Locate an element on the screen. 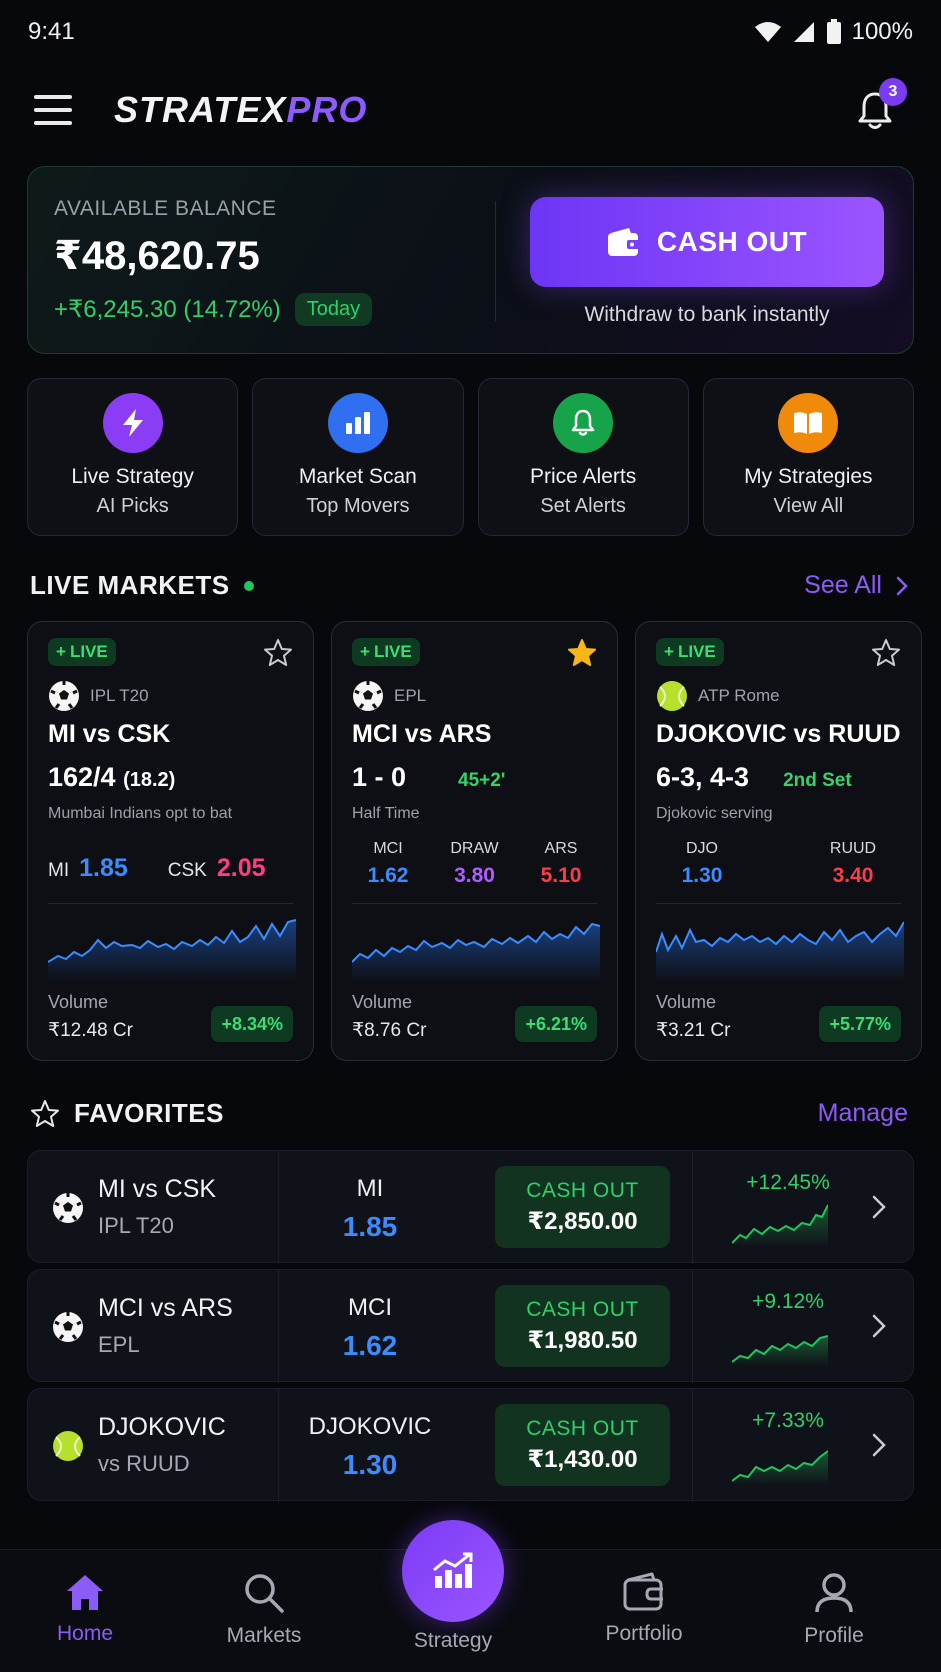 The width and height of the screenshot is (941, 1672). favorite-cash-out-button: CASH OUT ₹1,980.50 is located at coordinates (582, 1326).